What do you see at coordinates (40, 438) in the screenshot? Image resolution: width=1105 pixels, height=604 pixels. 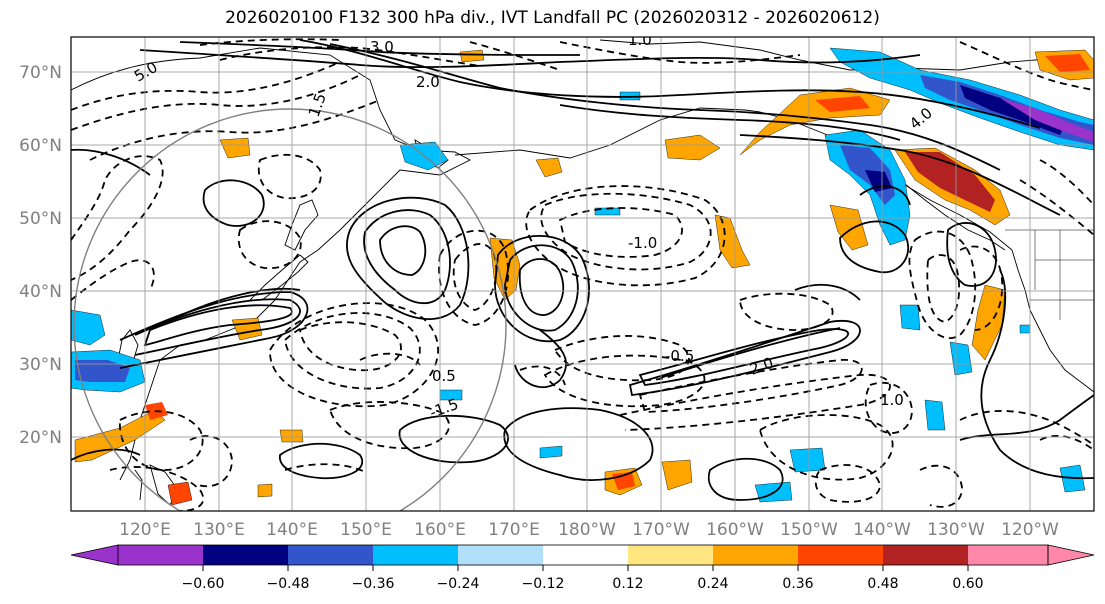 I see `lat-label: 20°N` at bounding box center [40, 438].